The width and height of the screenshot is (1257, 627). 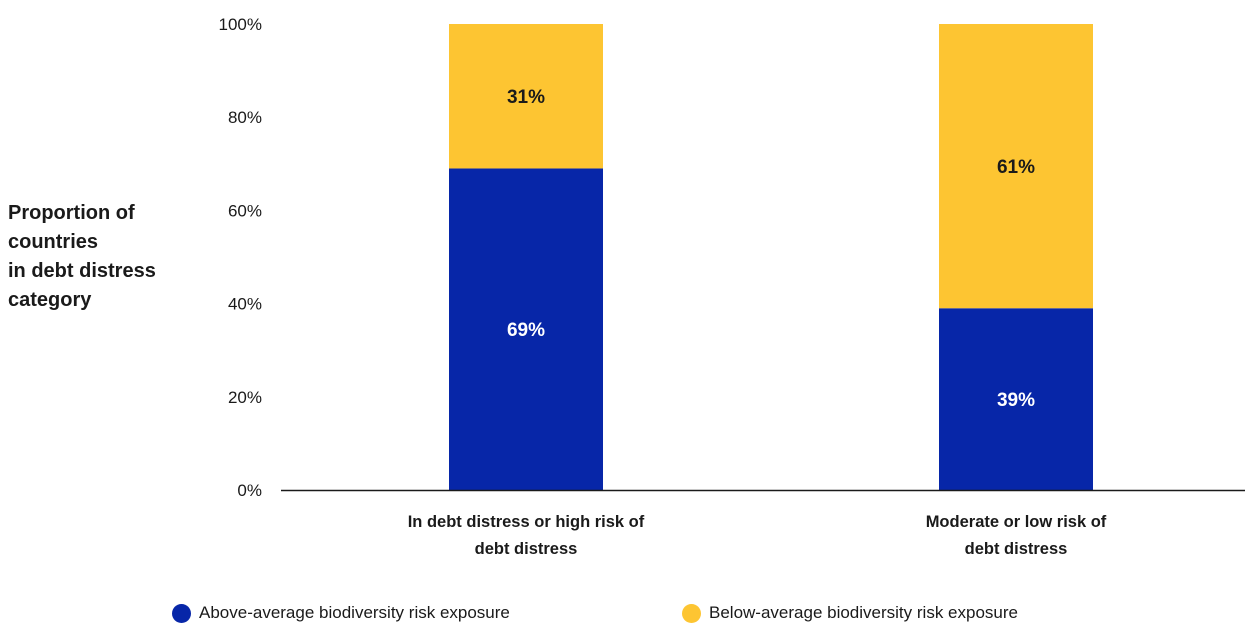 I want to click on legend-item-below-average: Below-average biodiversity risk exposure, so click(x=850, y=613).